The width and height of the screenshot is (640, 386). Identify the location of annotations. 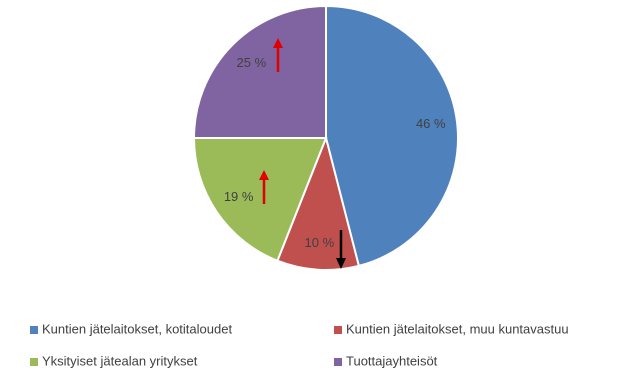
(302, 153).